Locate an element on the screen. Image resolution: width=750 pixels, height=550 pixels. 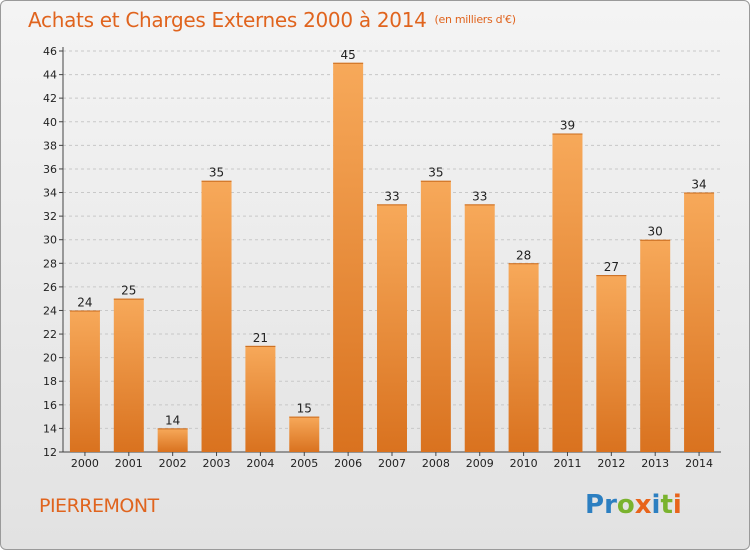
y-tick-label: 18 is located at coordinates (50, 381).